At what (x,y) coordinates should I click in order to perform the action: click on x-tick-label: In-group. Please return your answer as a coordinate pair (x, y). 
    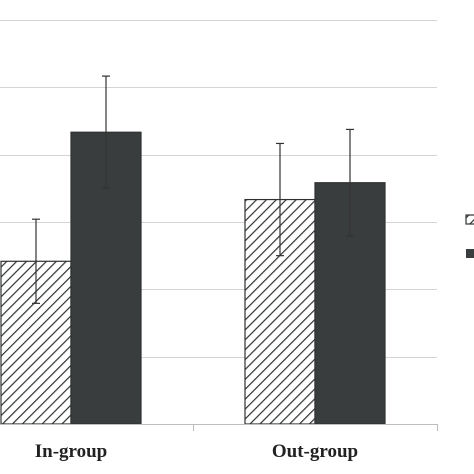
    Looking at the image, I should click on (71, 451).